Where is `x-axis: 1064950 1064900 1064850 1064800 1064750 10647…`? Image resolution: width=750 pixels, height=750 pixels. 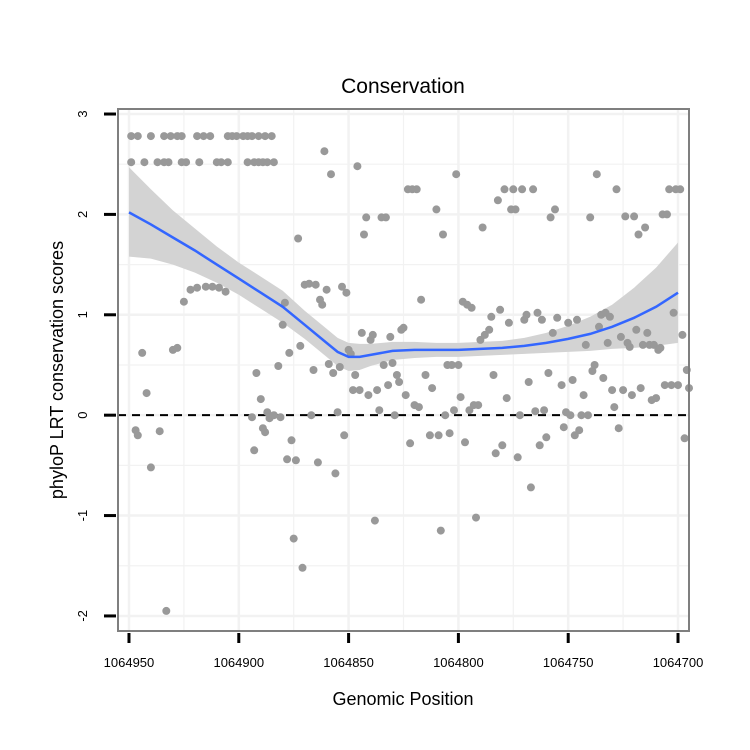
x-axis: 1064950 1064900 1064850 1064800 1064750 10647… is located at coordinates (403, 651).